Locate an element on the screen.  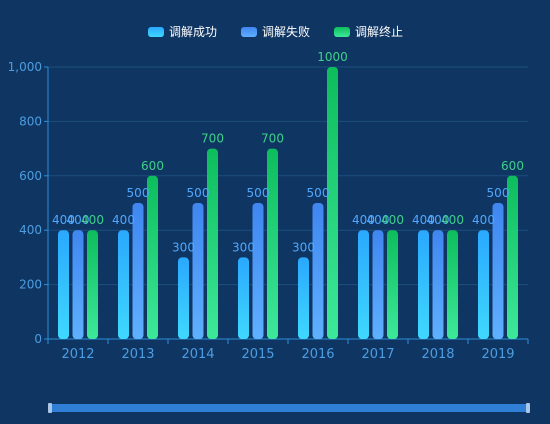
legend-item: 调解成功 is located at coordinates (182, 32).